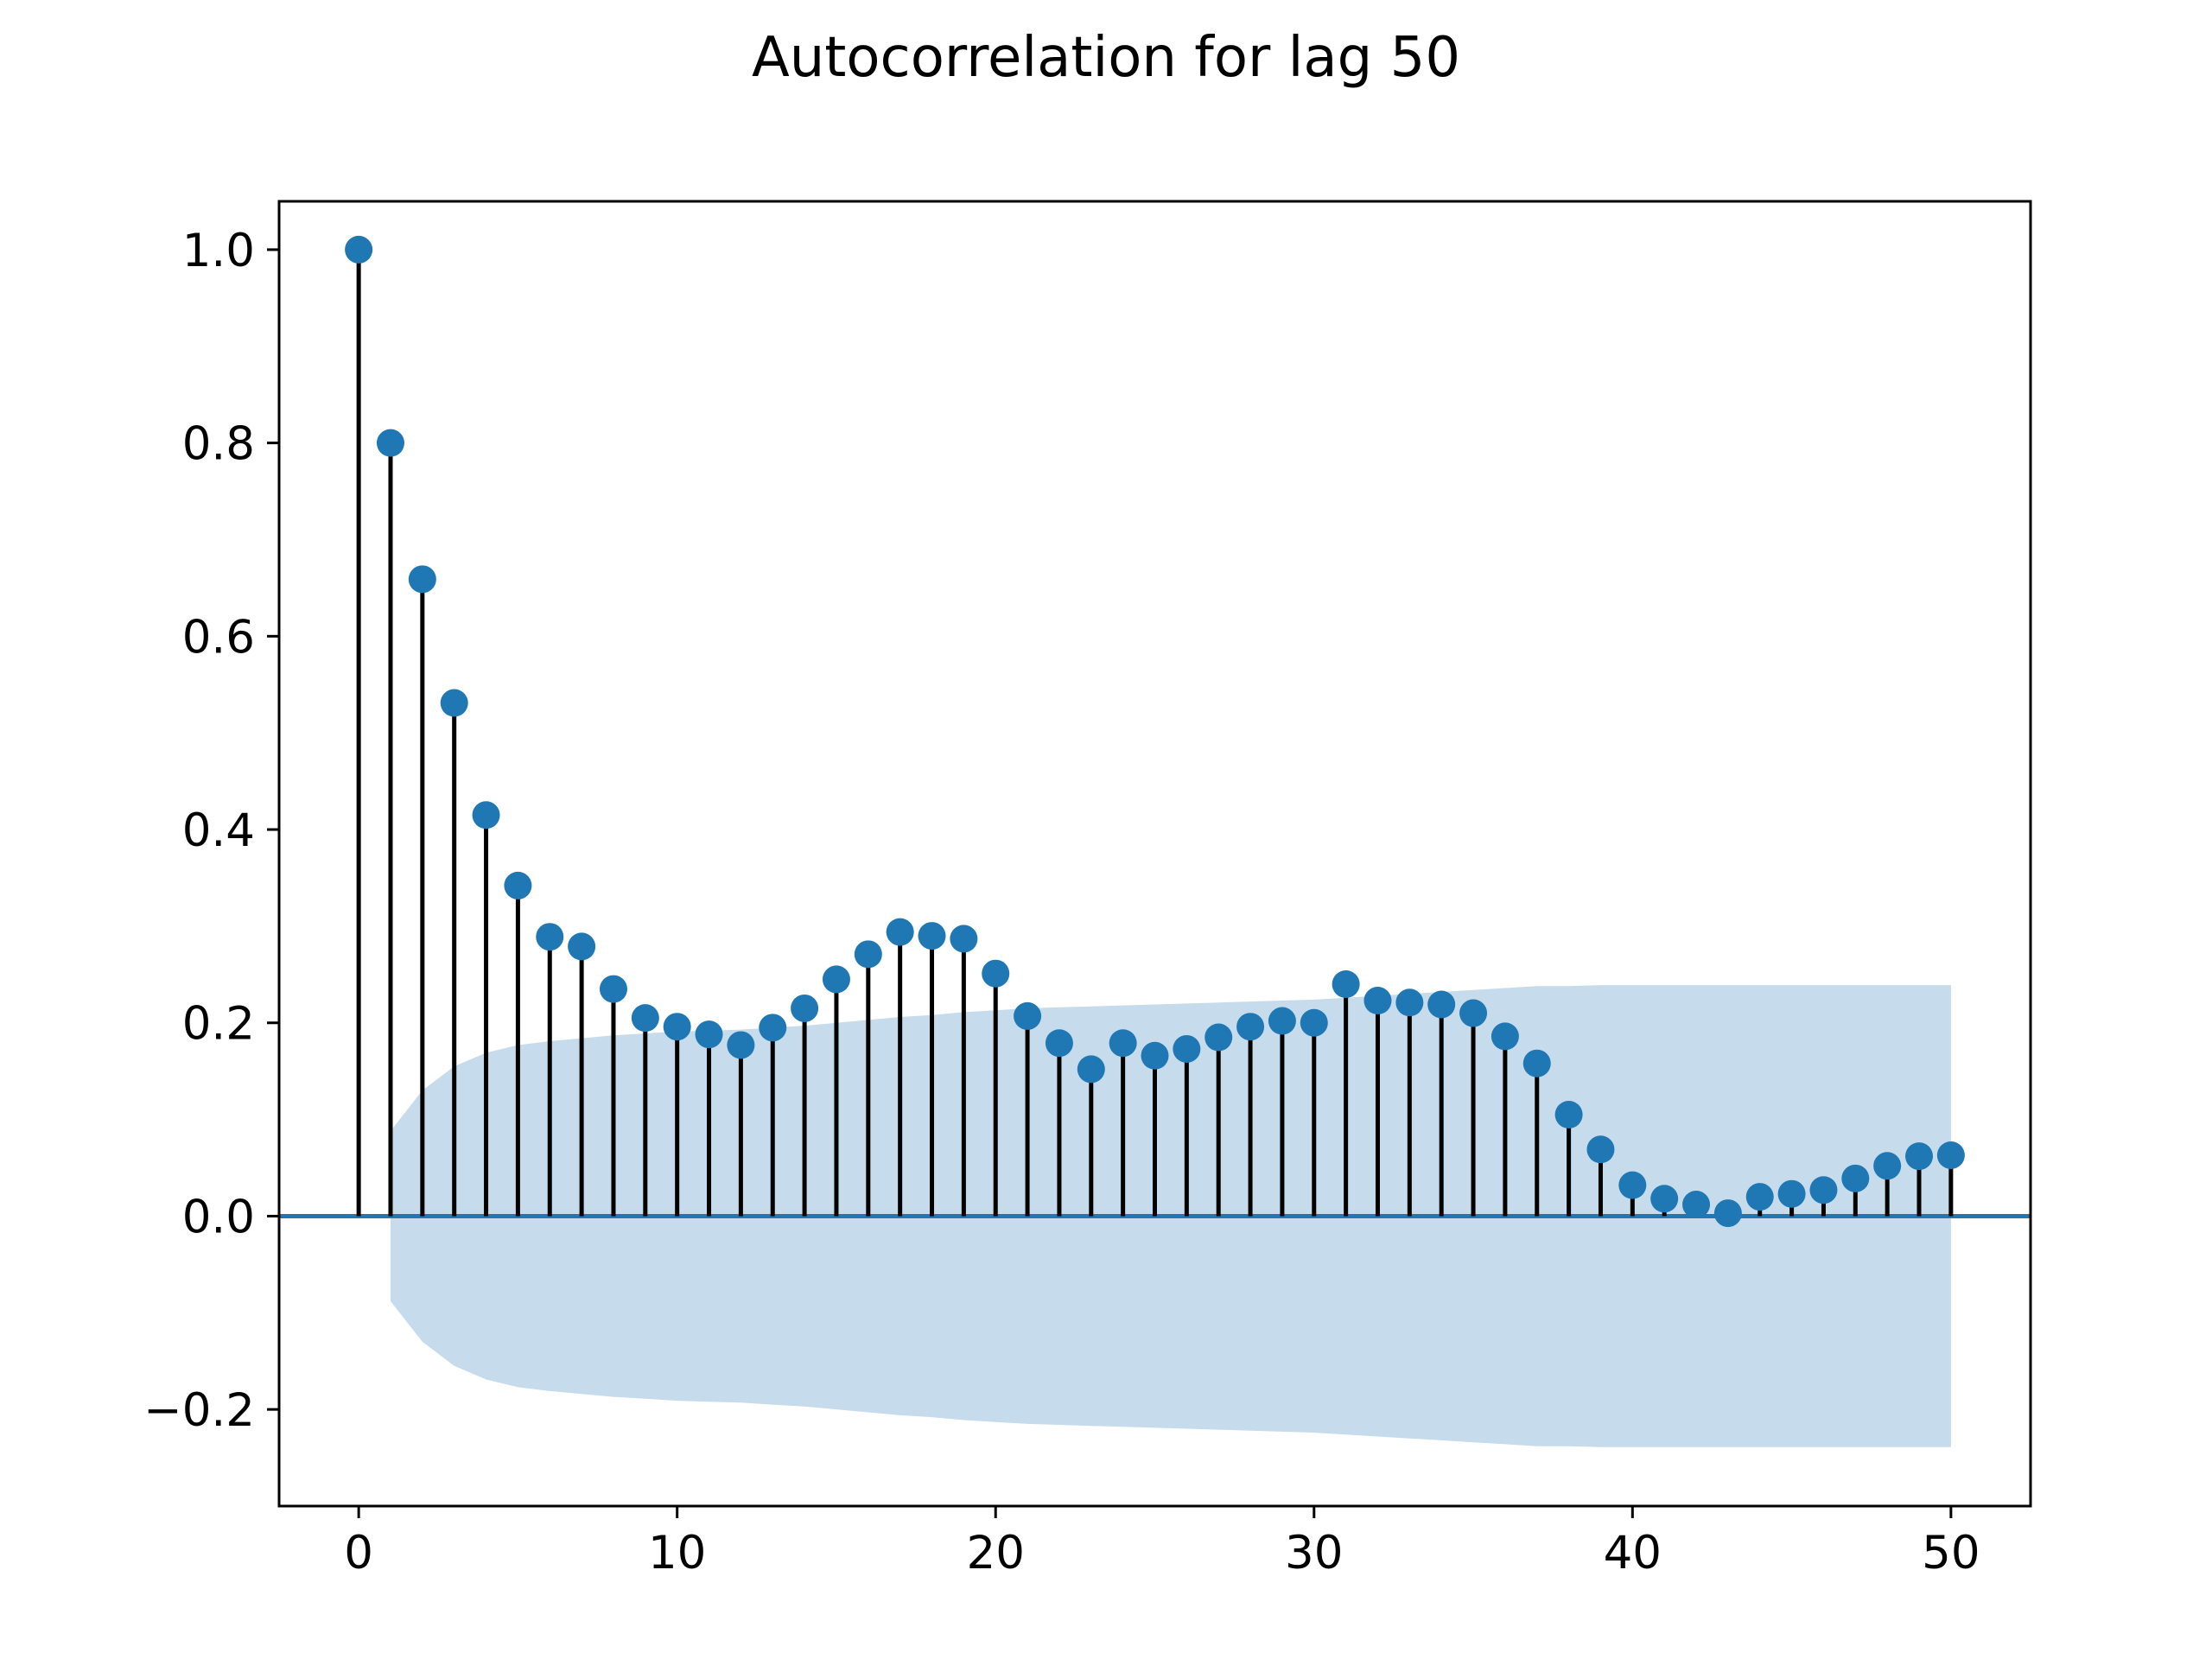 The image size is (2212, 1659). I want to click on x-tick-label: 0, so click(358, 1553).